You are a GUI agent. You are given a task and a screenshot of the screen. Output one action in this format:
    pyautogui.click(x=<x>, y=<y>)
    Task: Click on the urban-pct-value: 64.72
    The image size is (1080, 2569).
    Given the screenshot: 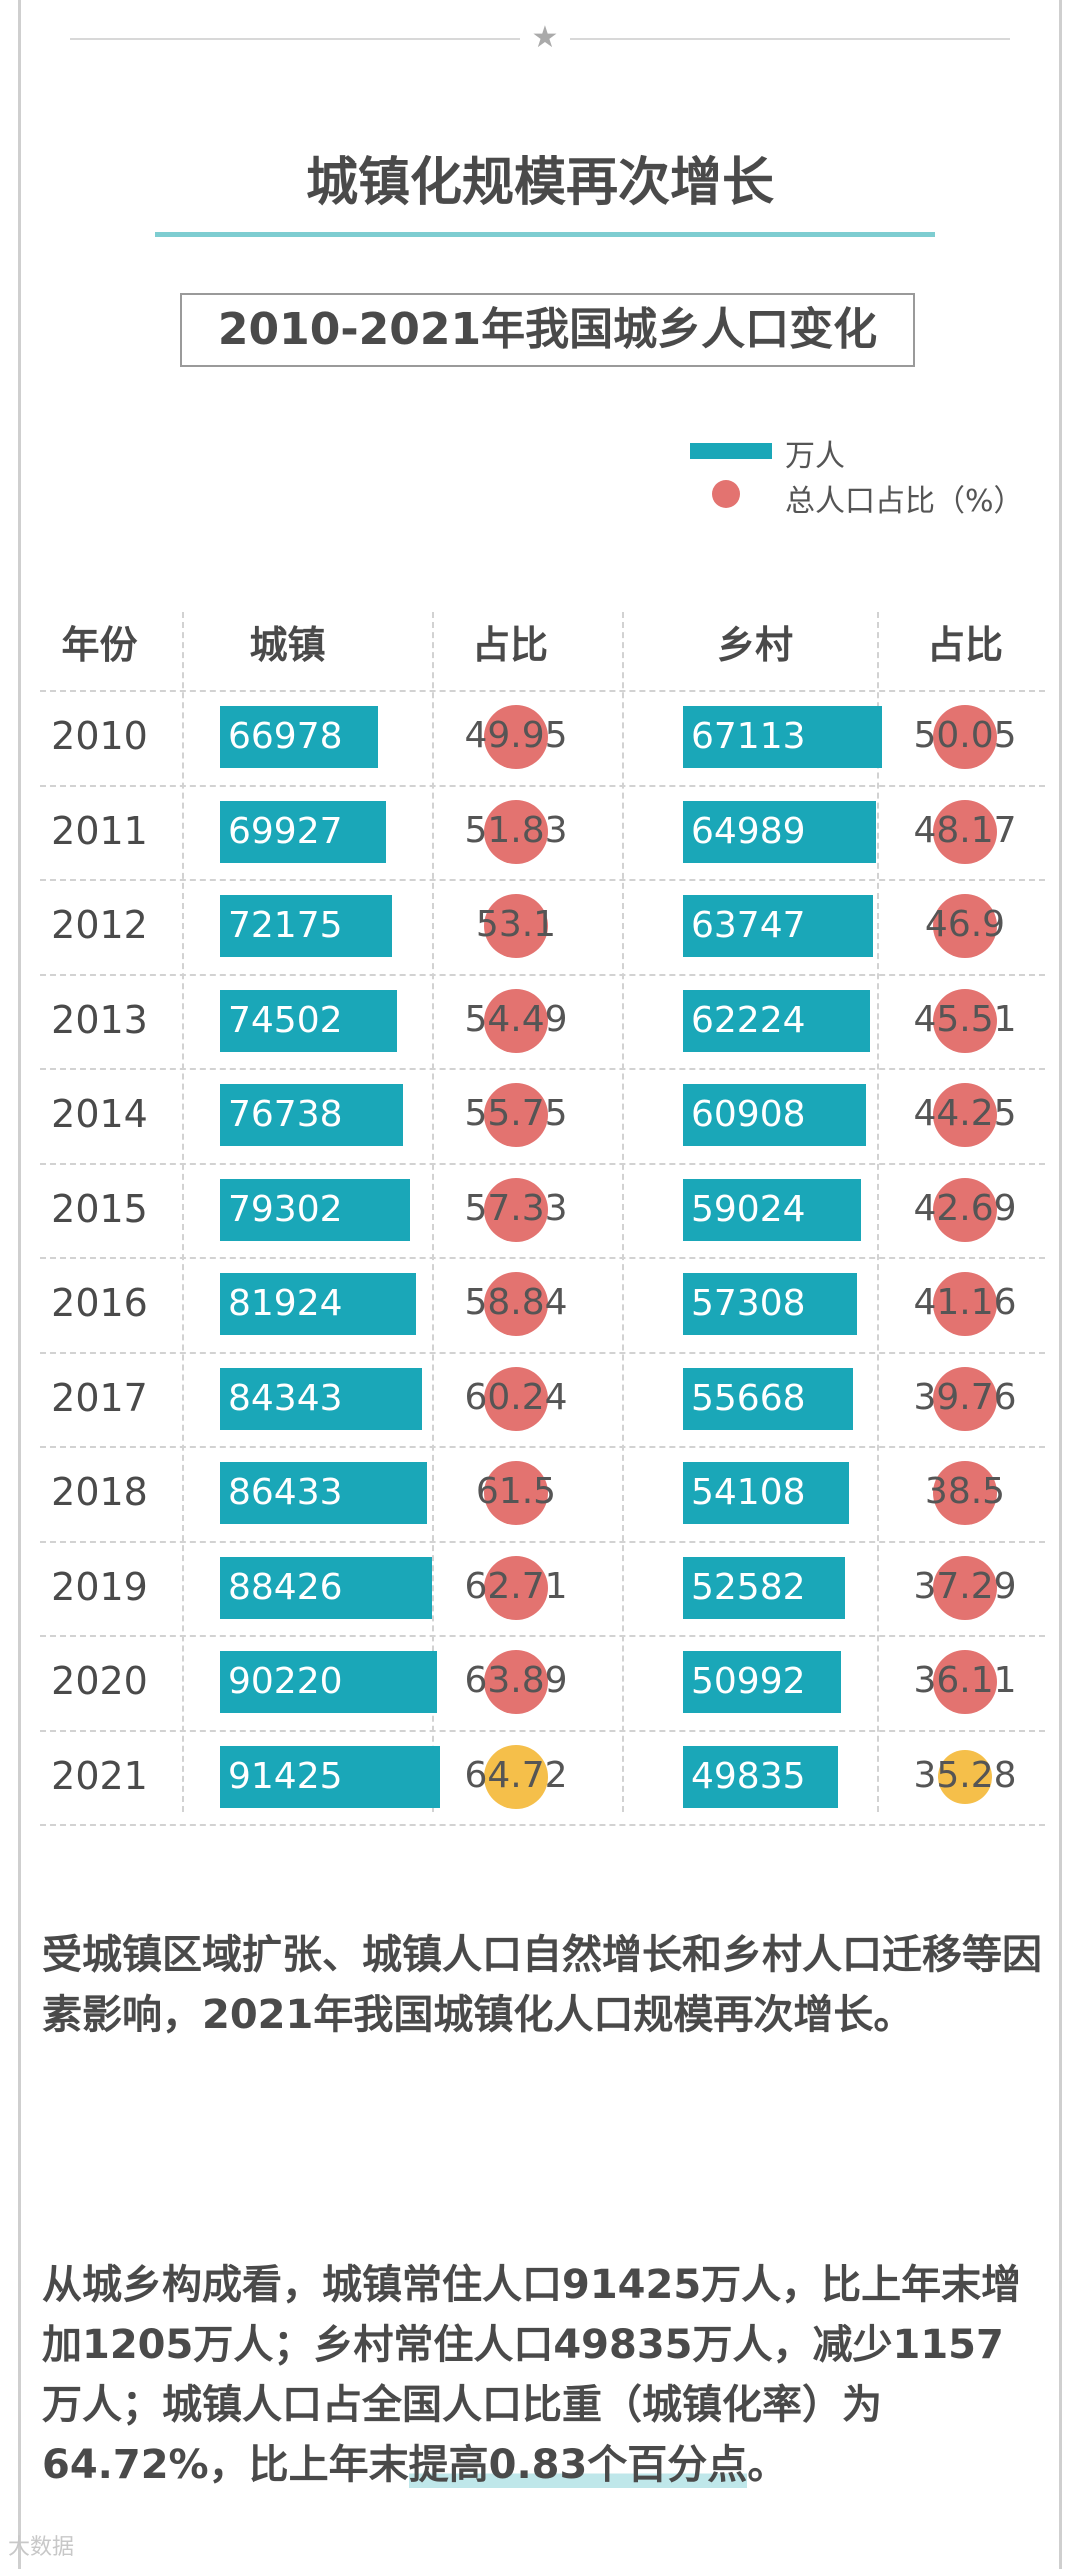 What is the action you would take?
    pyautogui.click(x=516, y=1775)
    